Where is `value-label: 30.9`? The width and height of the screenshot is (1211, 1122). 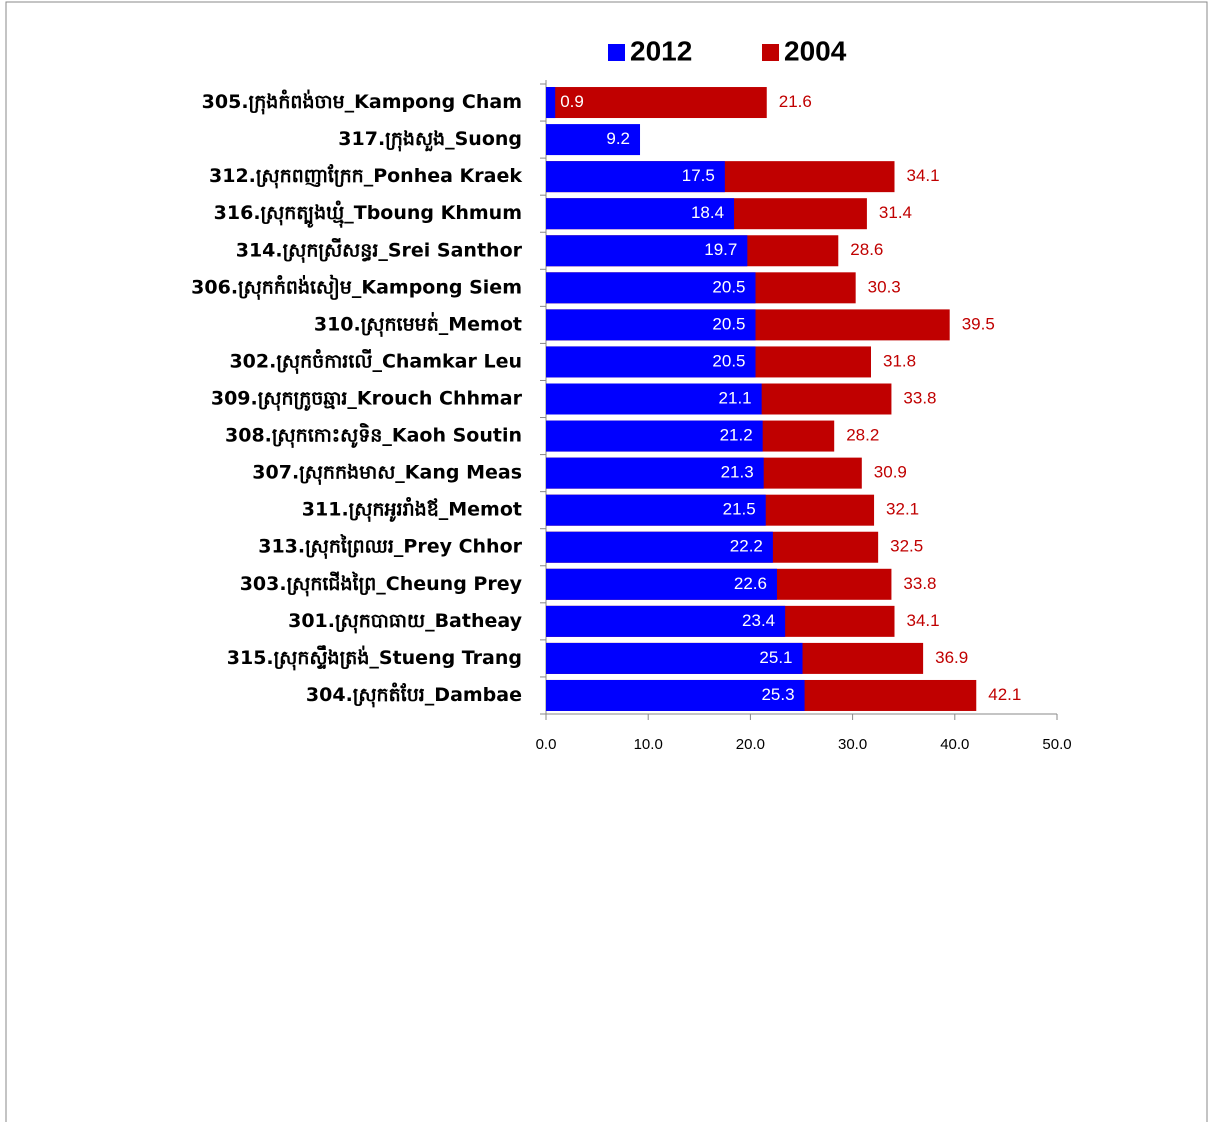
value-label: 30.9 is located at coordinates (890, 472).